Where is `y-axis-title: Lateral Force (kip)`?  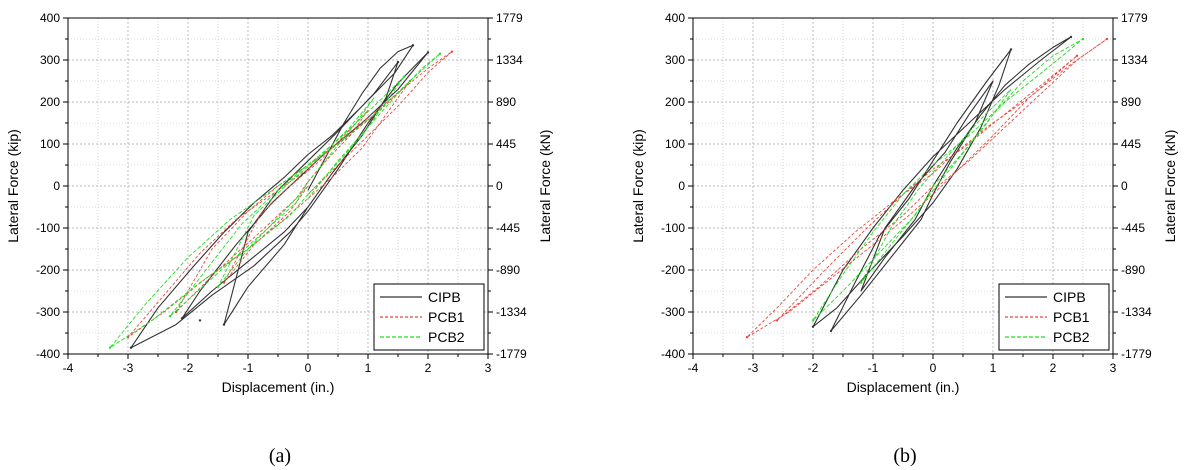
y-axis-title: Lateral Force (kip) is located at coordinates (638, 186).